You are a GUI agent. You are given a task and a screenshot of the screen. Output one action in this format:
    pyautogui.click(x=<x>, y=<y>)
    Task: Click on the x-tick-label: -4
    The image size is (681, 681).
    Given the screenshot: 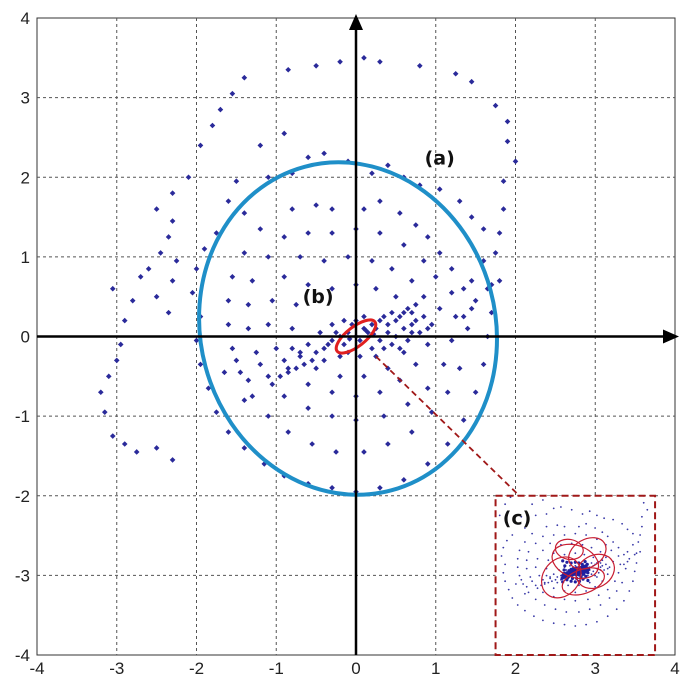 What is the action you would take?
    pyautogui.click(x=36, y=668)
    